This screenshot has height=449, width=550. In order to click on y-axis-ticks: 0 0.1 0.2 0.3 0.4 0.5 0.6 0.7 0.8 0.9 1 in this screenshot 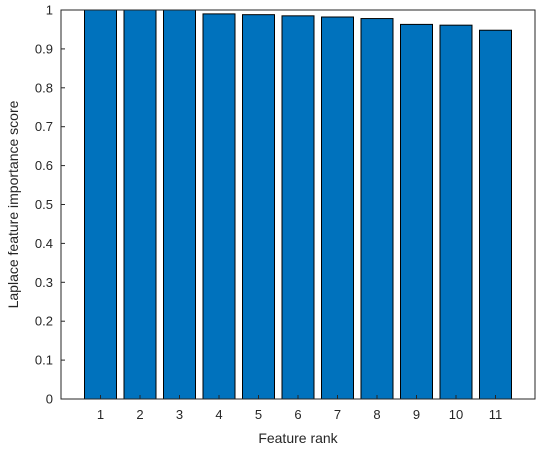, I will do `click(50, 205)`.